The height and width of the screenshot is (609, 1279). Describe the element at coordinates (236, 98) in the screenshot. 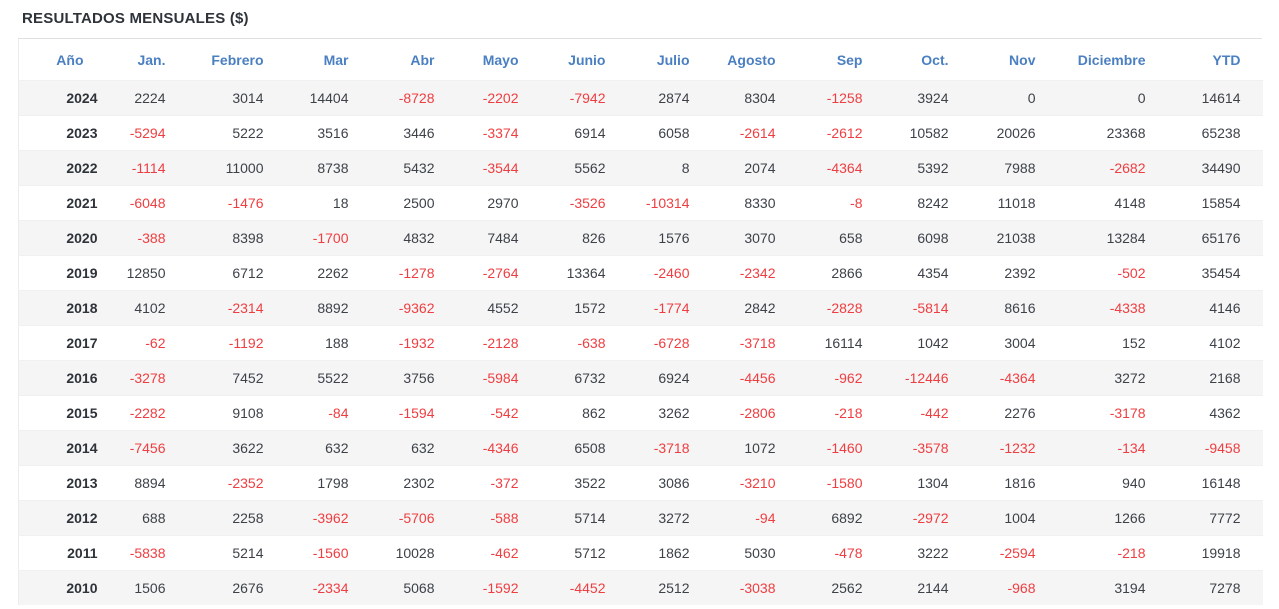

I see `value-cell: 3014` at that location.